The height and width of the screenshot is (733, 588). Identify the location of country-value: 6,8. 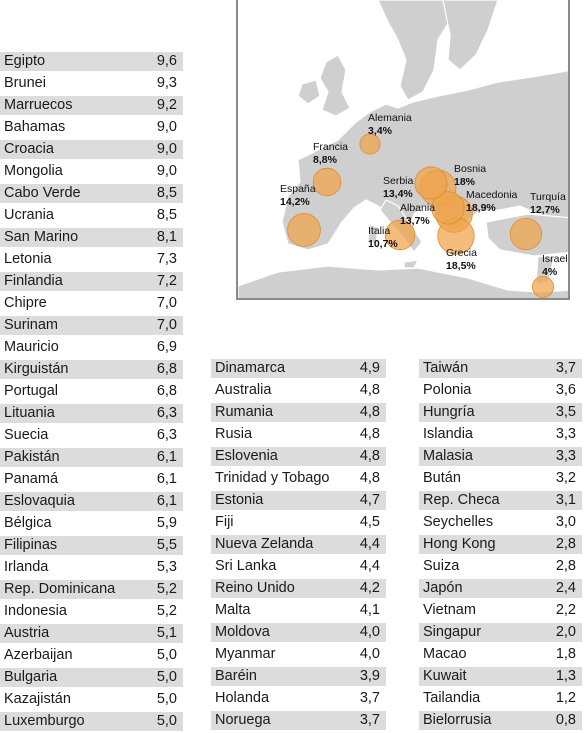
(166, 391).